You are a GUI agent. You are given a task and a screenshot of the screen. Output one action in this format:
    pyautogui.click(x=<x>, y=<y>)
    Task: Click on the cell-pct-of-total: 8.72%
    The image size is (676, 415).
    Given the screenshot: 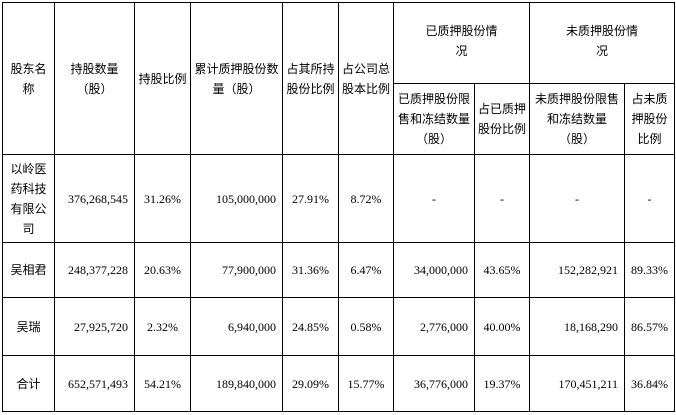 What is the action you would take?
    pyautogui.click(x=366, y=198)
    